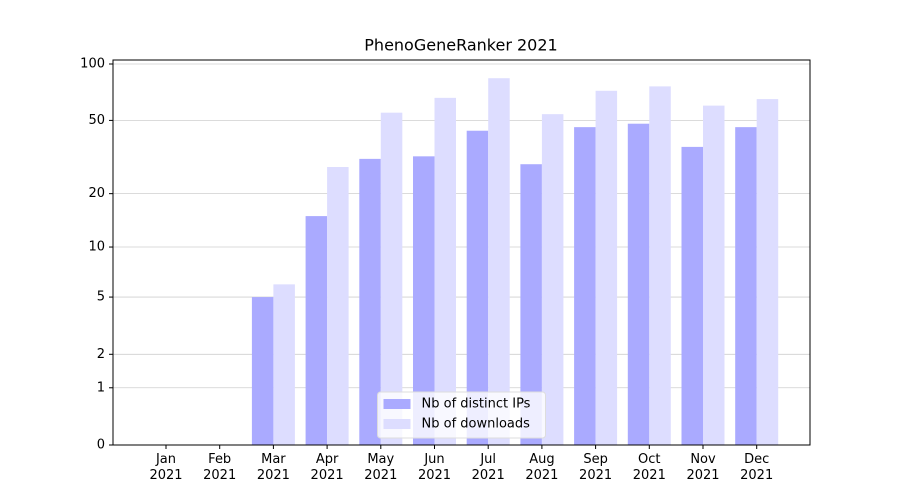 This screenshot has height=500, width=900. What do you see at coordinates (476, 404) in the screenshot?
I see `legend-label: Nb of distinct IPs` at bounding box center [476, 404].